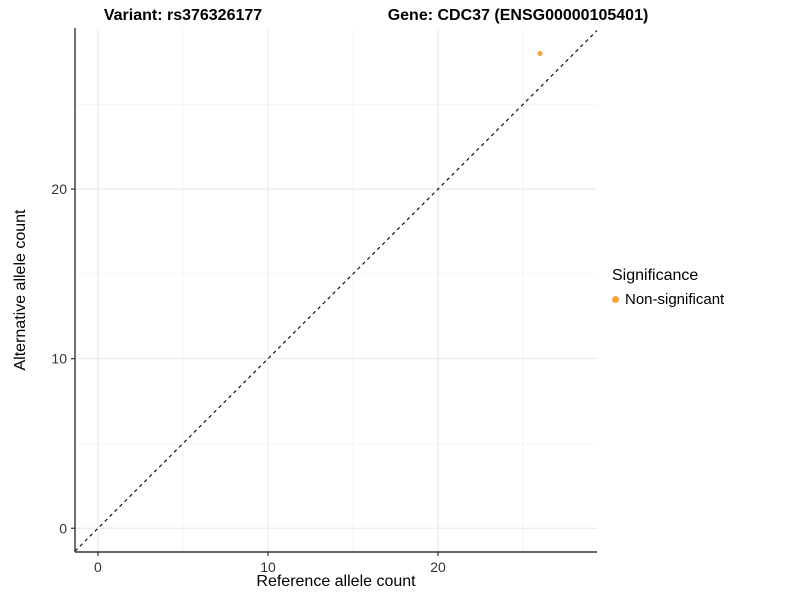 This screenshot has width=800, height=600. I want to click on y-tick-label: 0, so click(63, 528).